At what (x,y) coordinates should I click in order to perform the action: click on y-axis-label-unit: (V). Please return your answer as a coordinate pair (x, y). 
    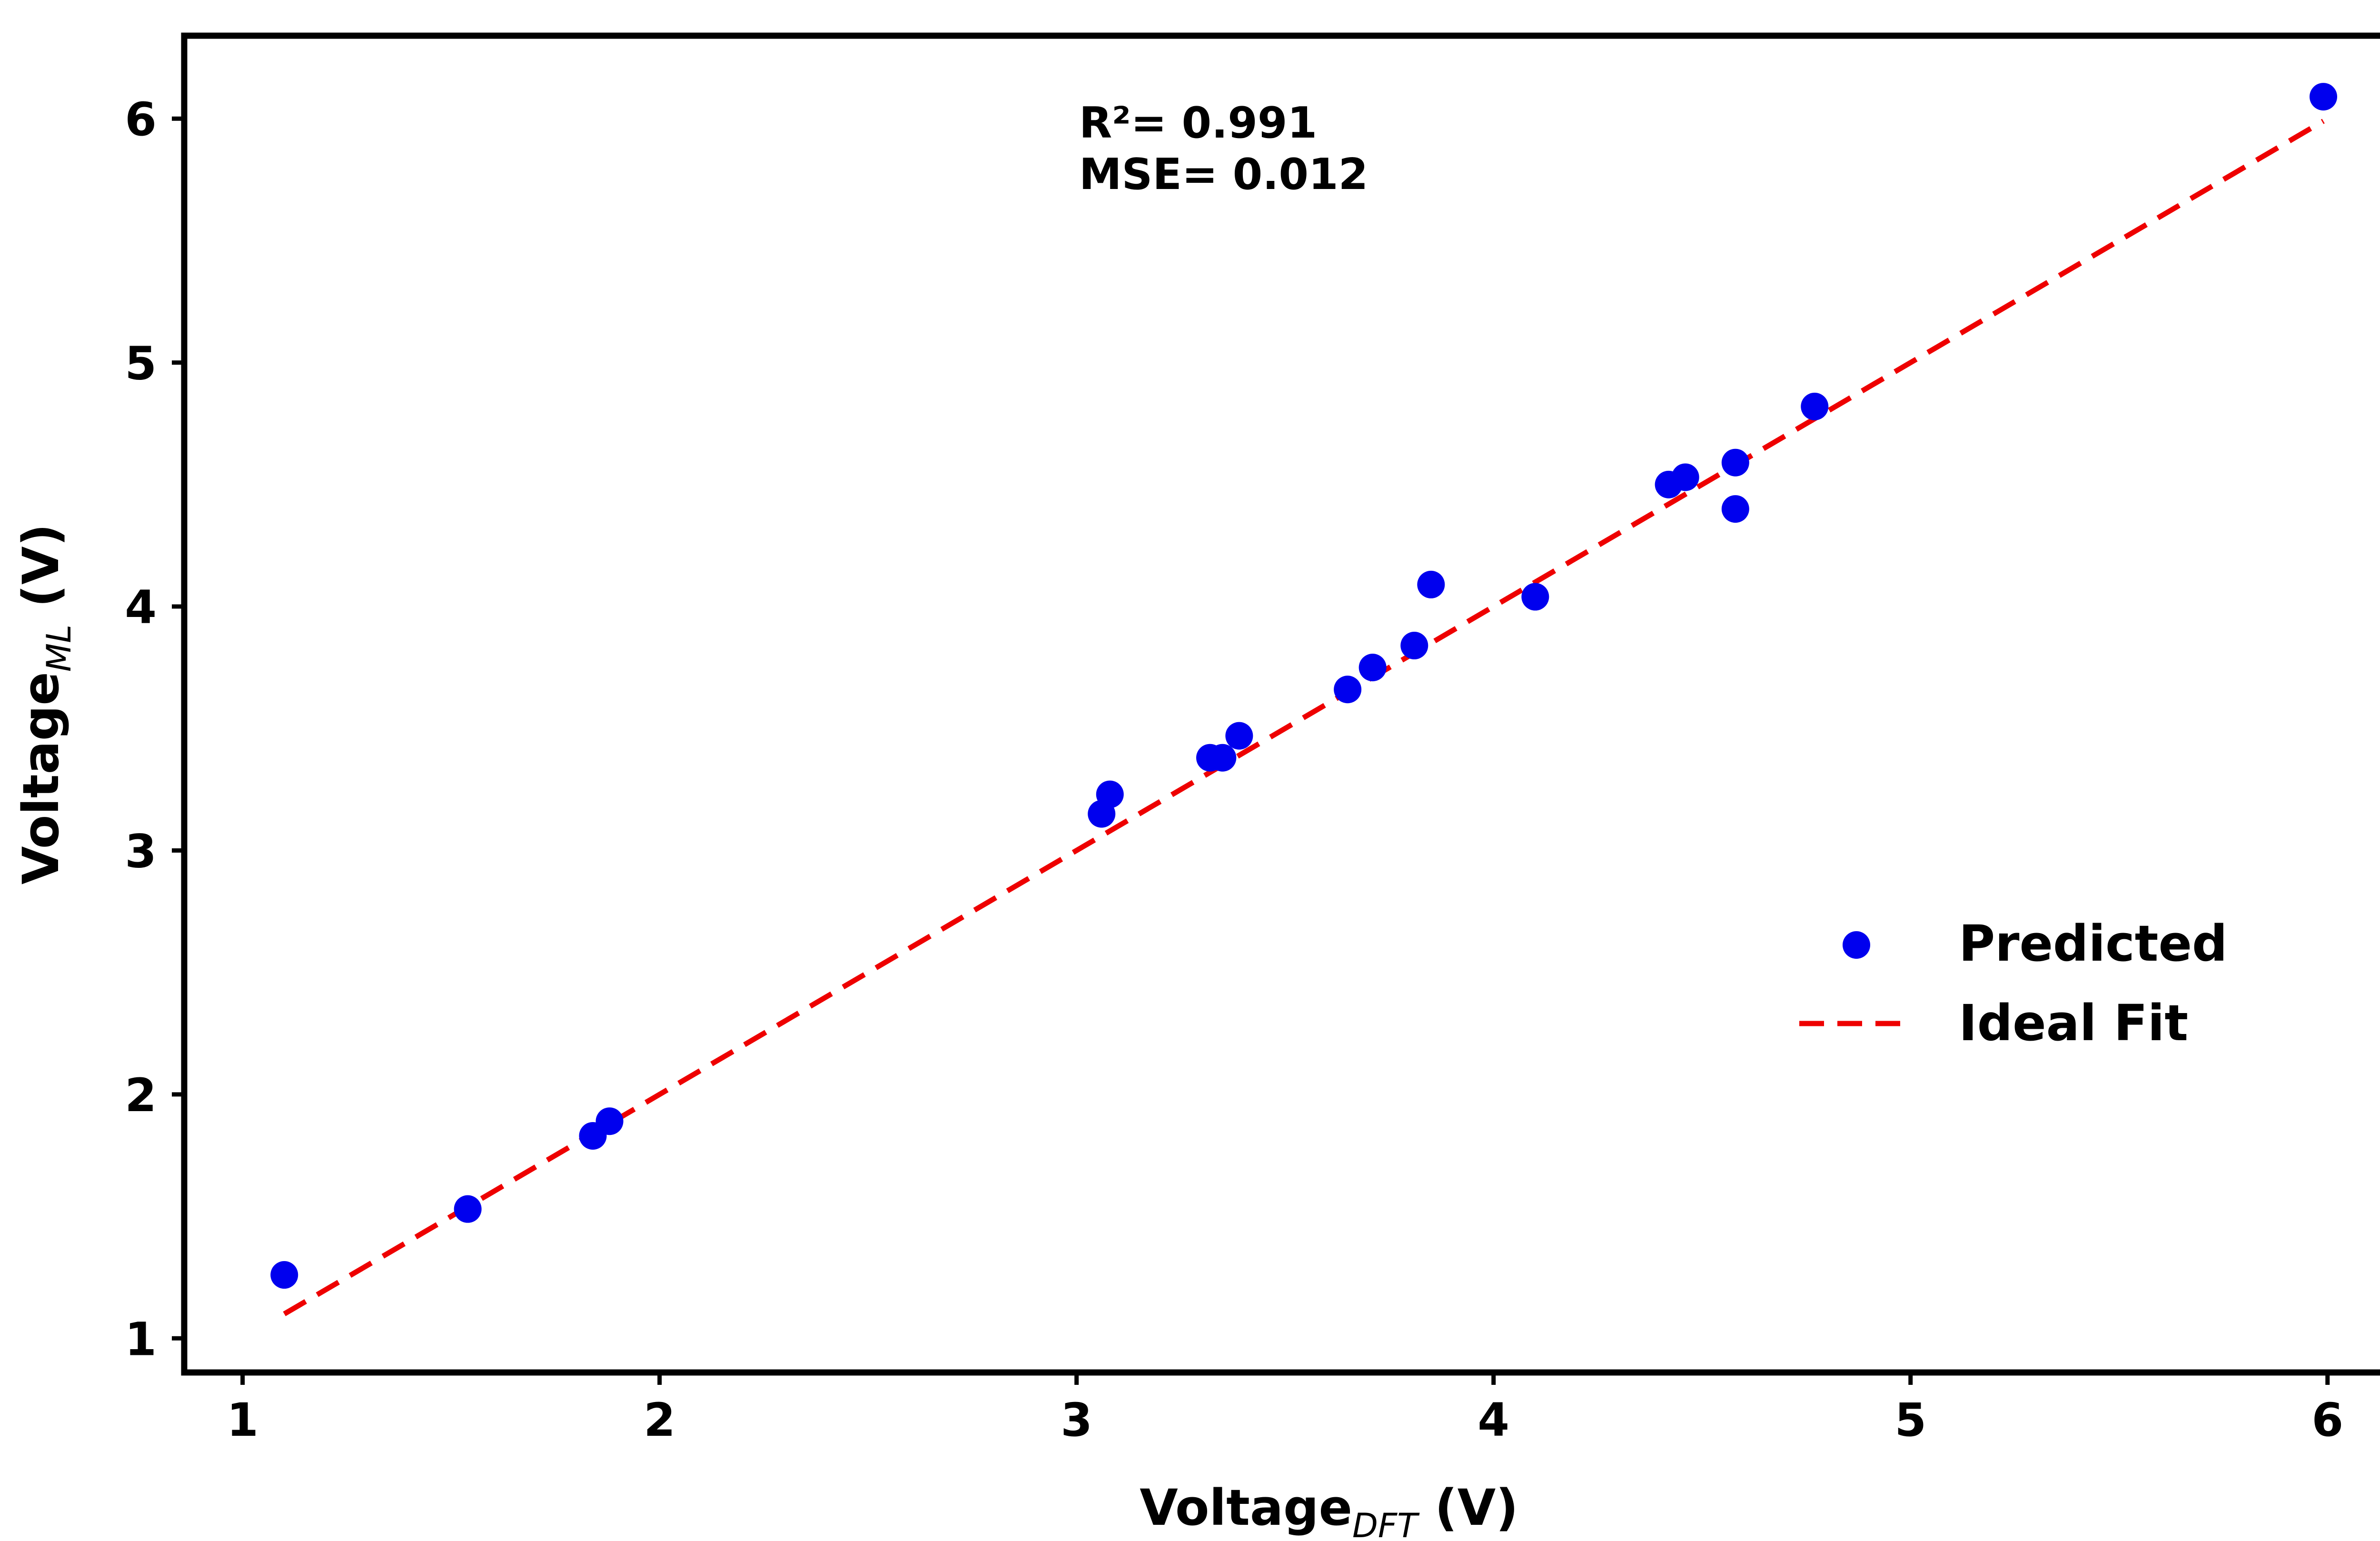
    Looking at the image, I should click on (41, 574).